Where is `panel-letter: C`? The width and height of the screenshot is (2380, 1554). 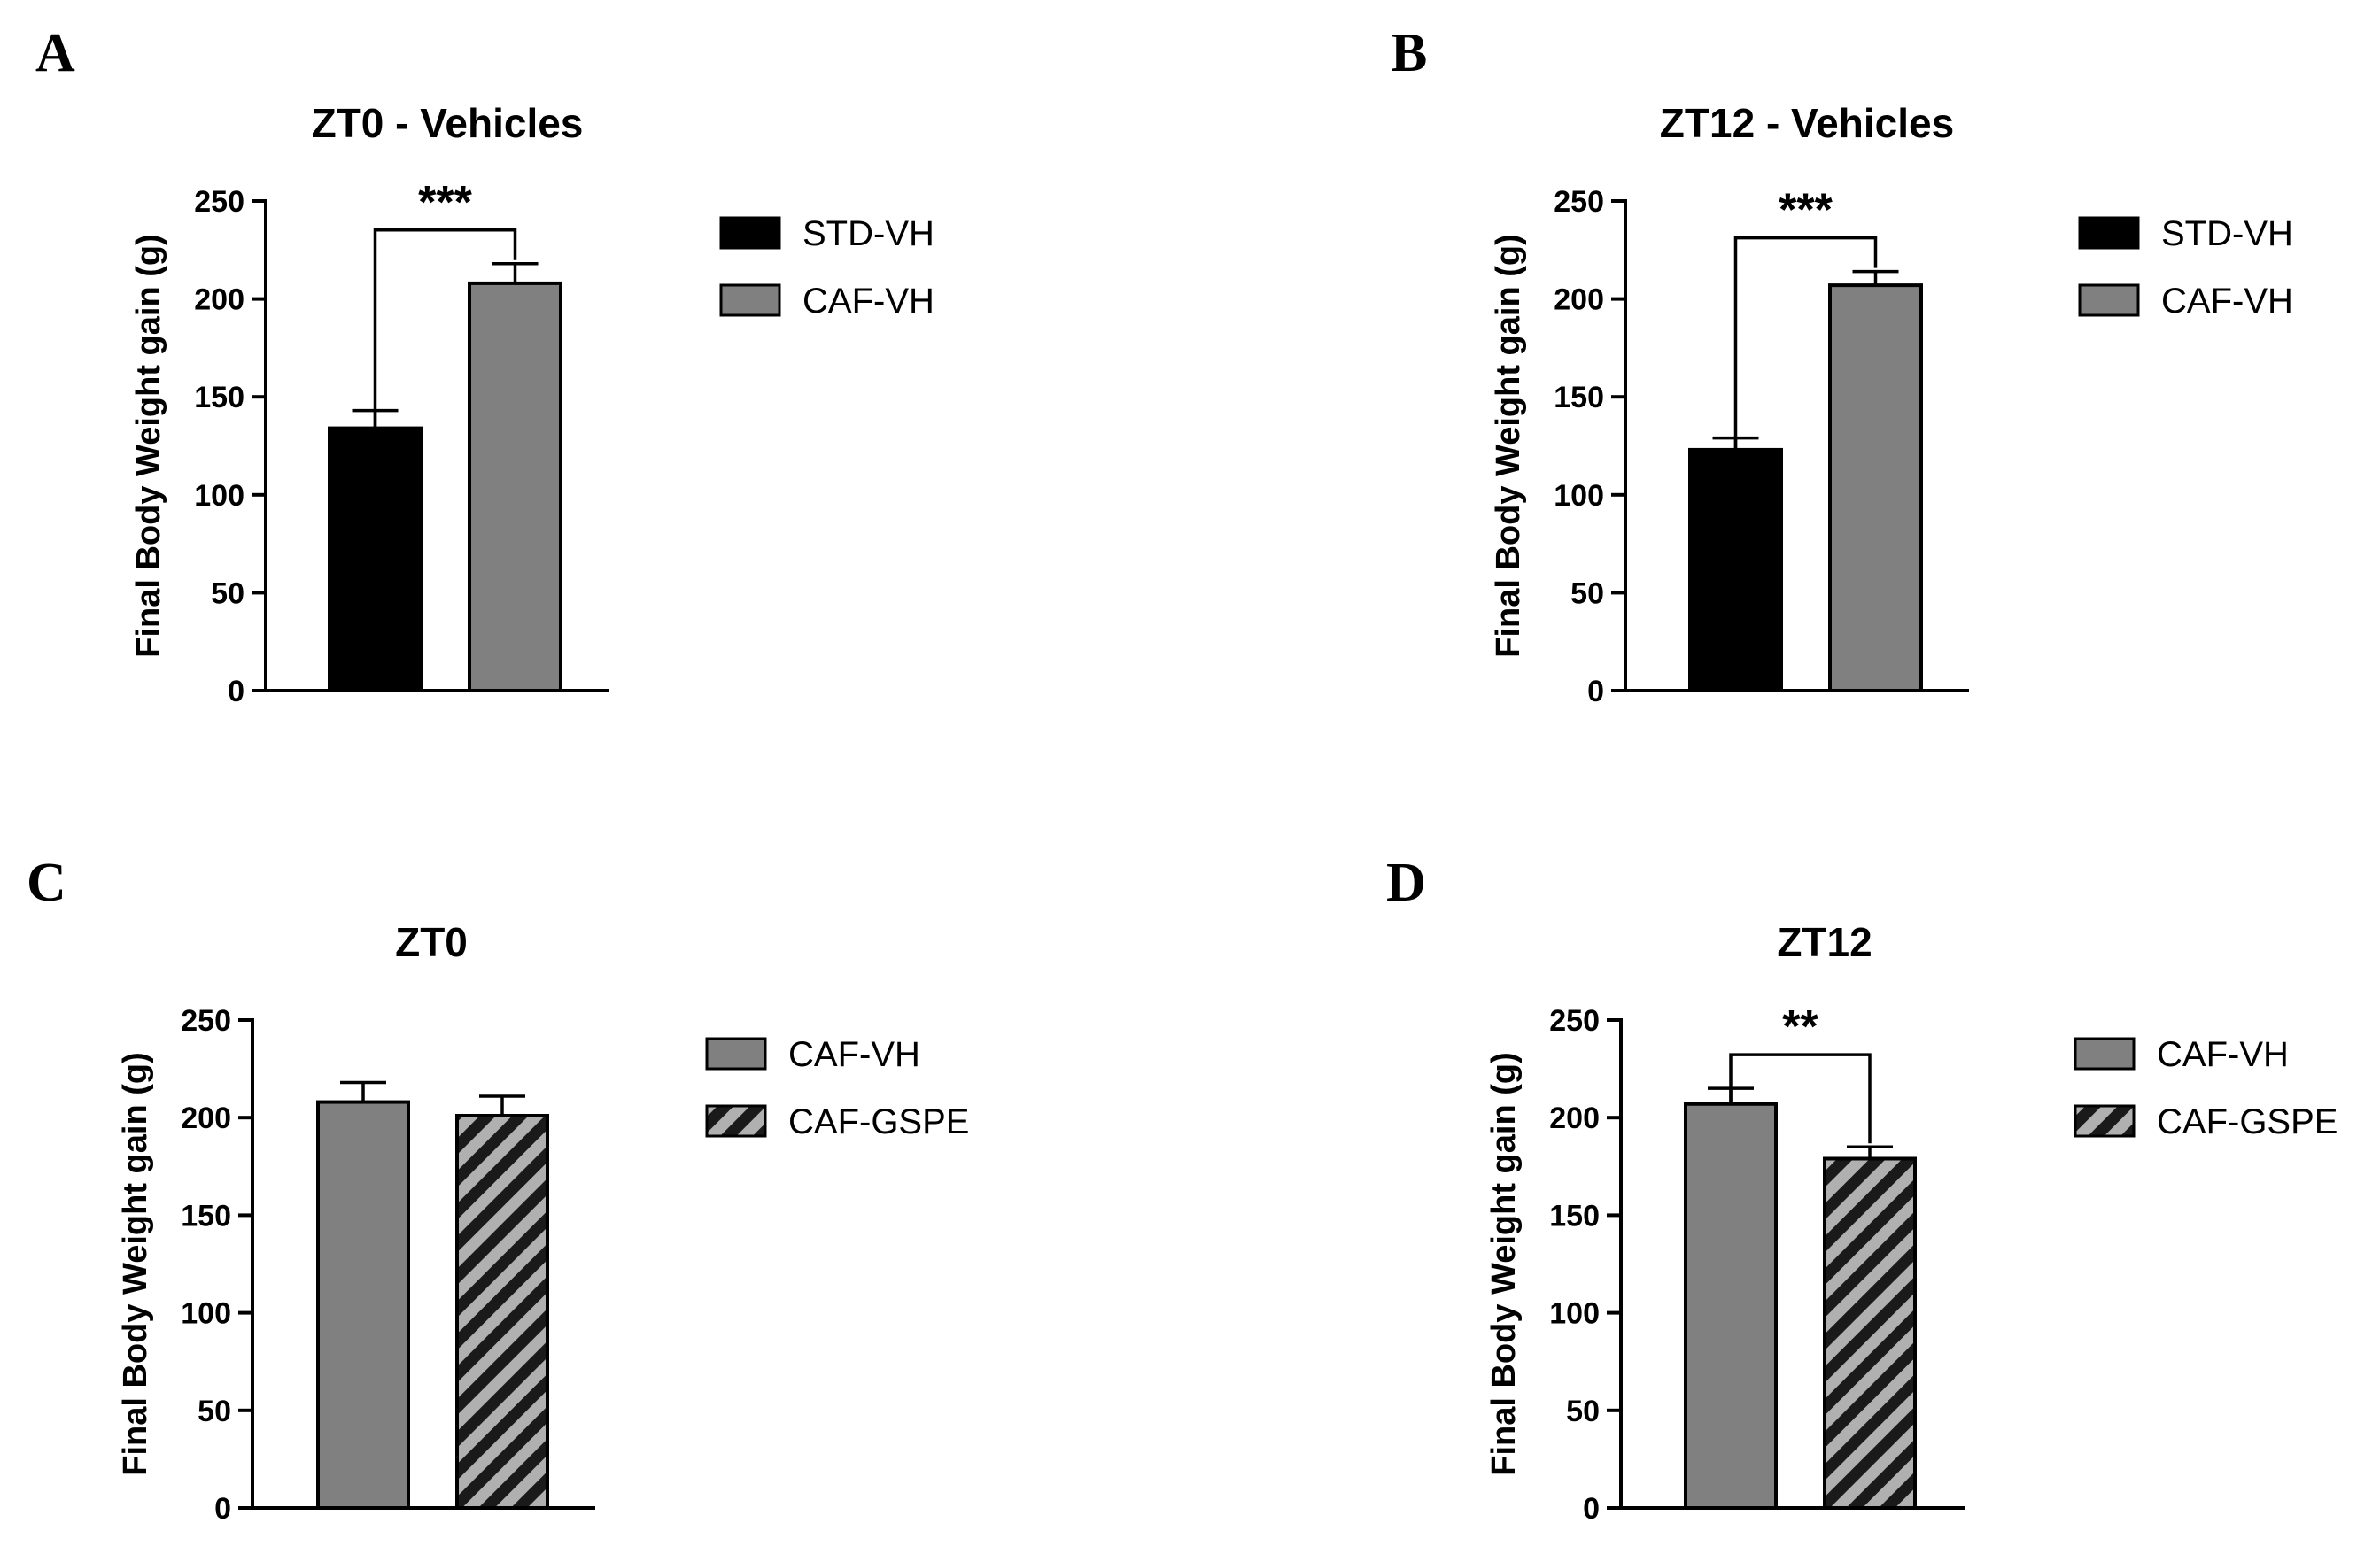
panel-letter: C is located at coordinates (46, 883).